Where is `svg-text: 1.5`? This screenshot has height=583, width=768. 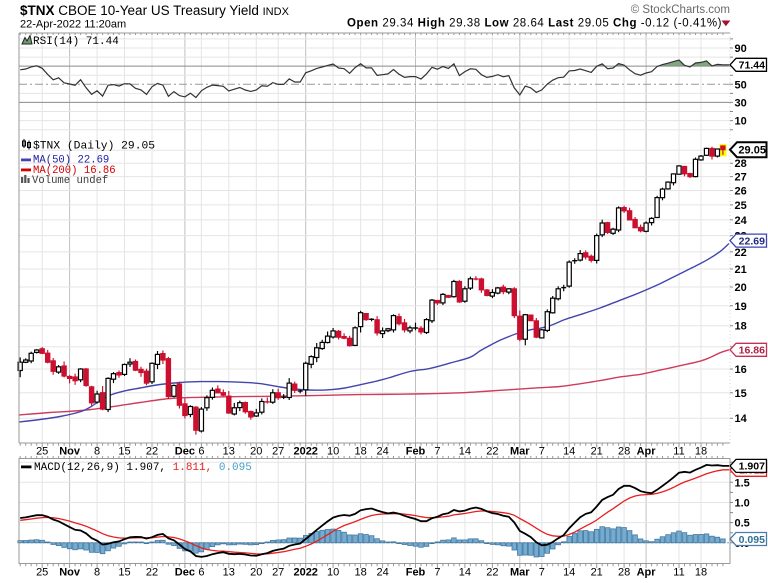
svg-text: 1.5 is located at coordinates (742, 483).